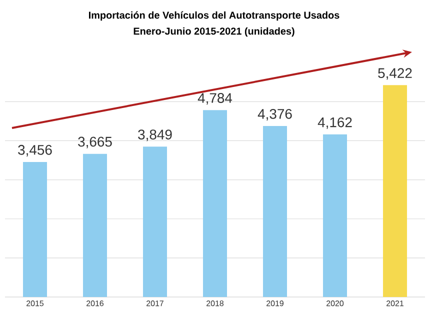 The height and width of the screenshot is (320, 428). Describe the element at coordinates (395, 74) in the screenshot. I see `data-label: 5,422` at that location.